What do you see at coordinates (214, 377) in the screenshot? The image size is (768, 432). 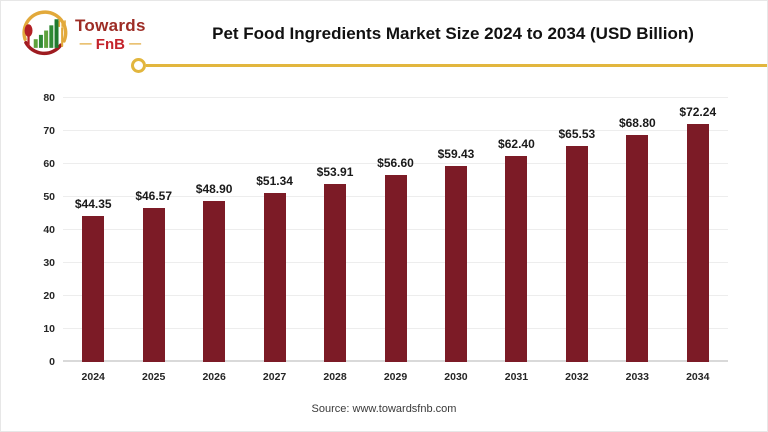 I see `x-tick-label: 2026` at bounding box center [214, 377].